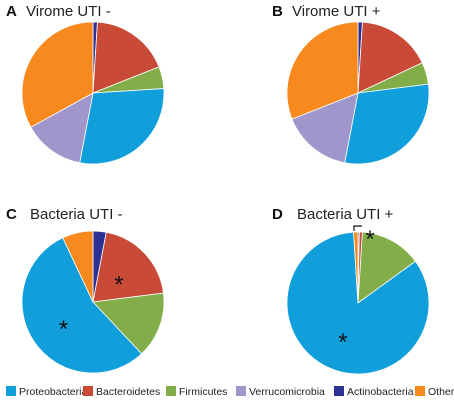  What do you see at coordinates (322, 70) in the screenshot?
I see `pie-b-slice-other` at bounding box center [322, 70].